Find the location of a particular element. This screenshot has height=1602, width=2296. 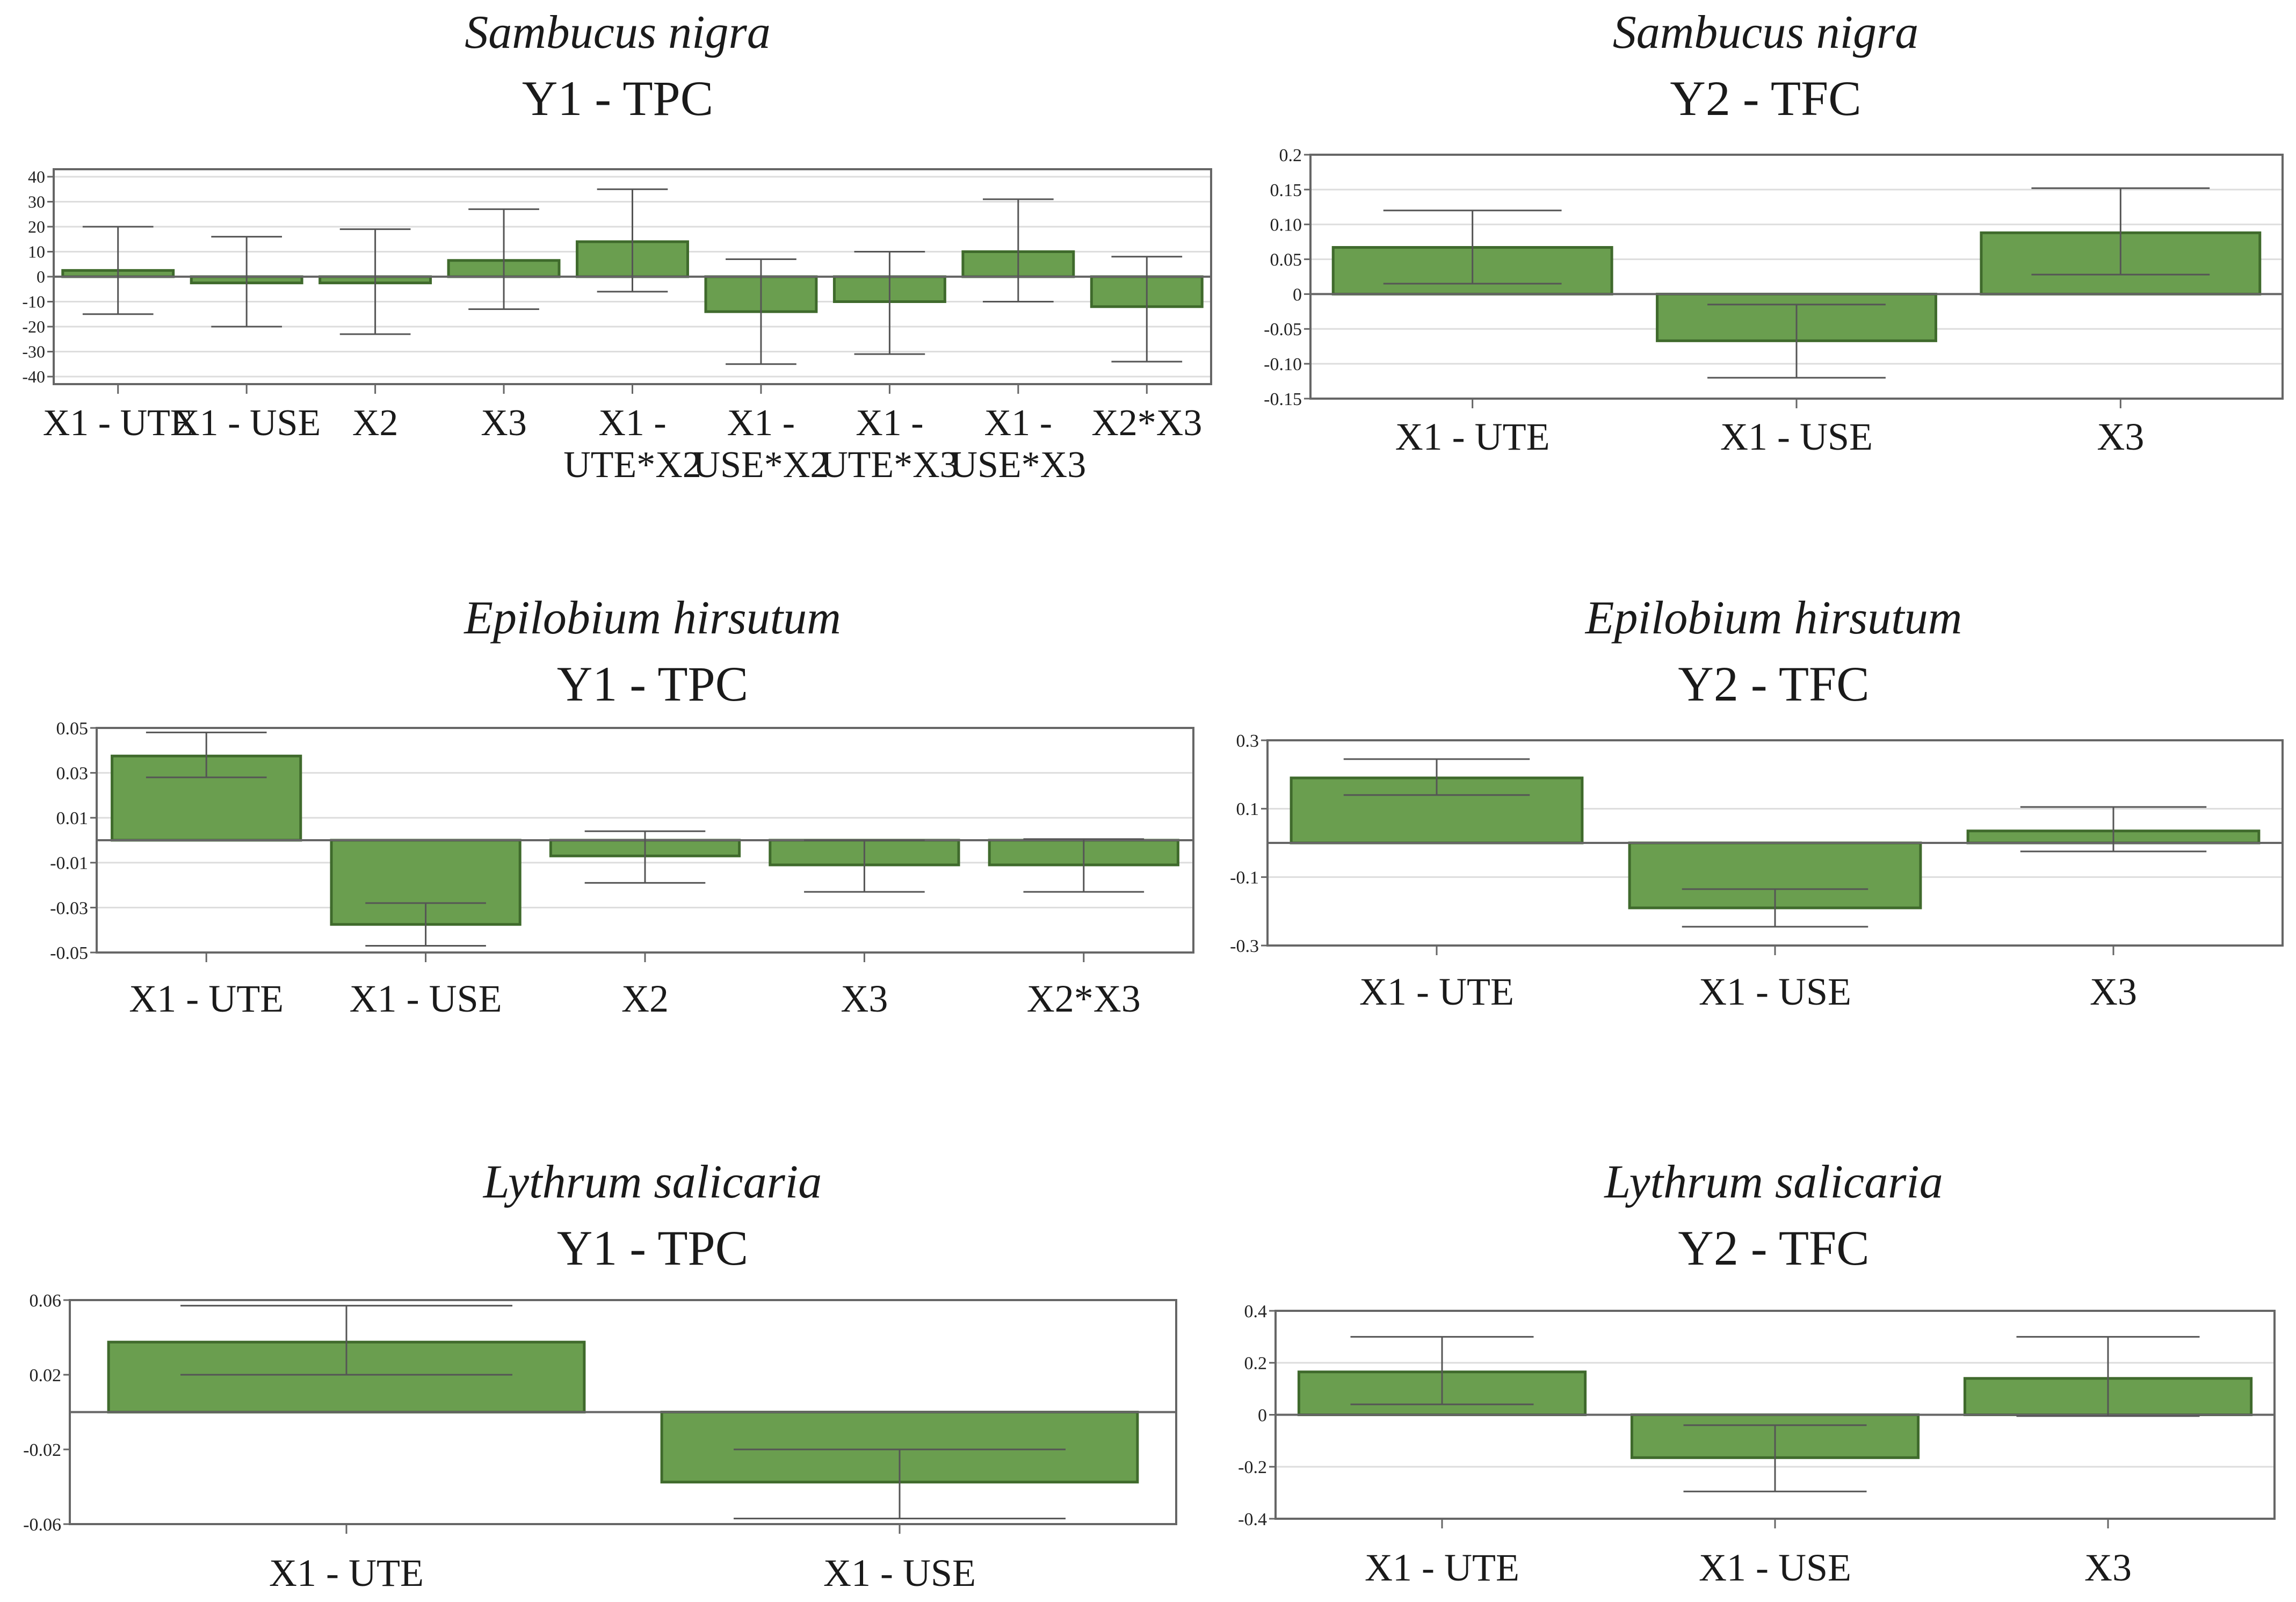

x-category-label: X1 -USE*X2 is located at coordinates (761, 444).